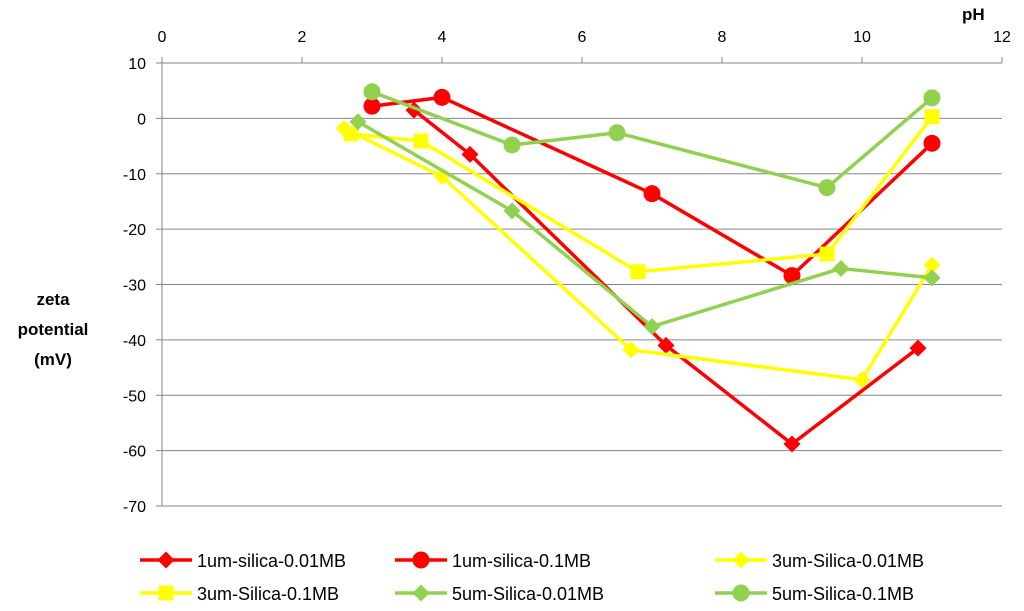  I want to click on y-axis-title-line-3: (mV), so click(53, 359).